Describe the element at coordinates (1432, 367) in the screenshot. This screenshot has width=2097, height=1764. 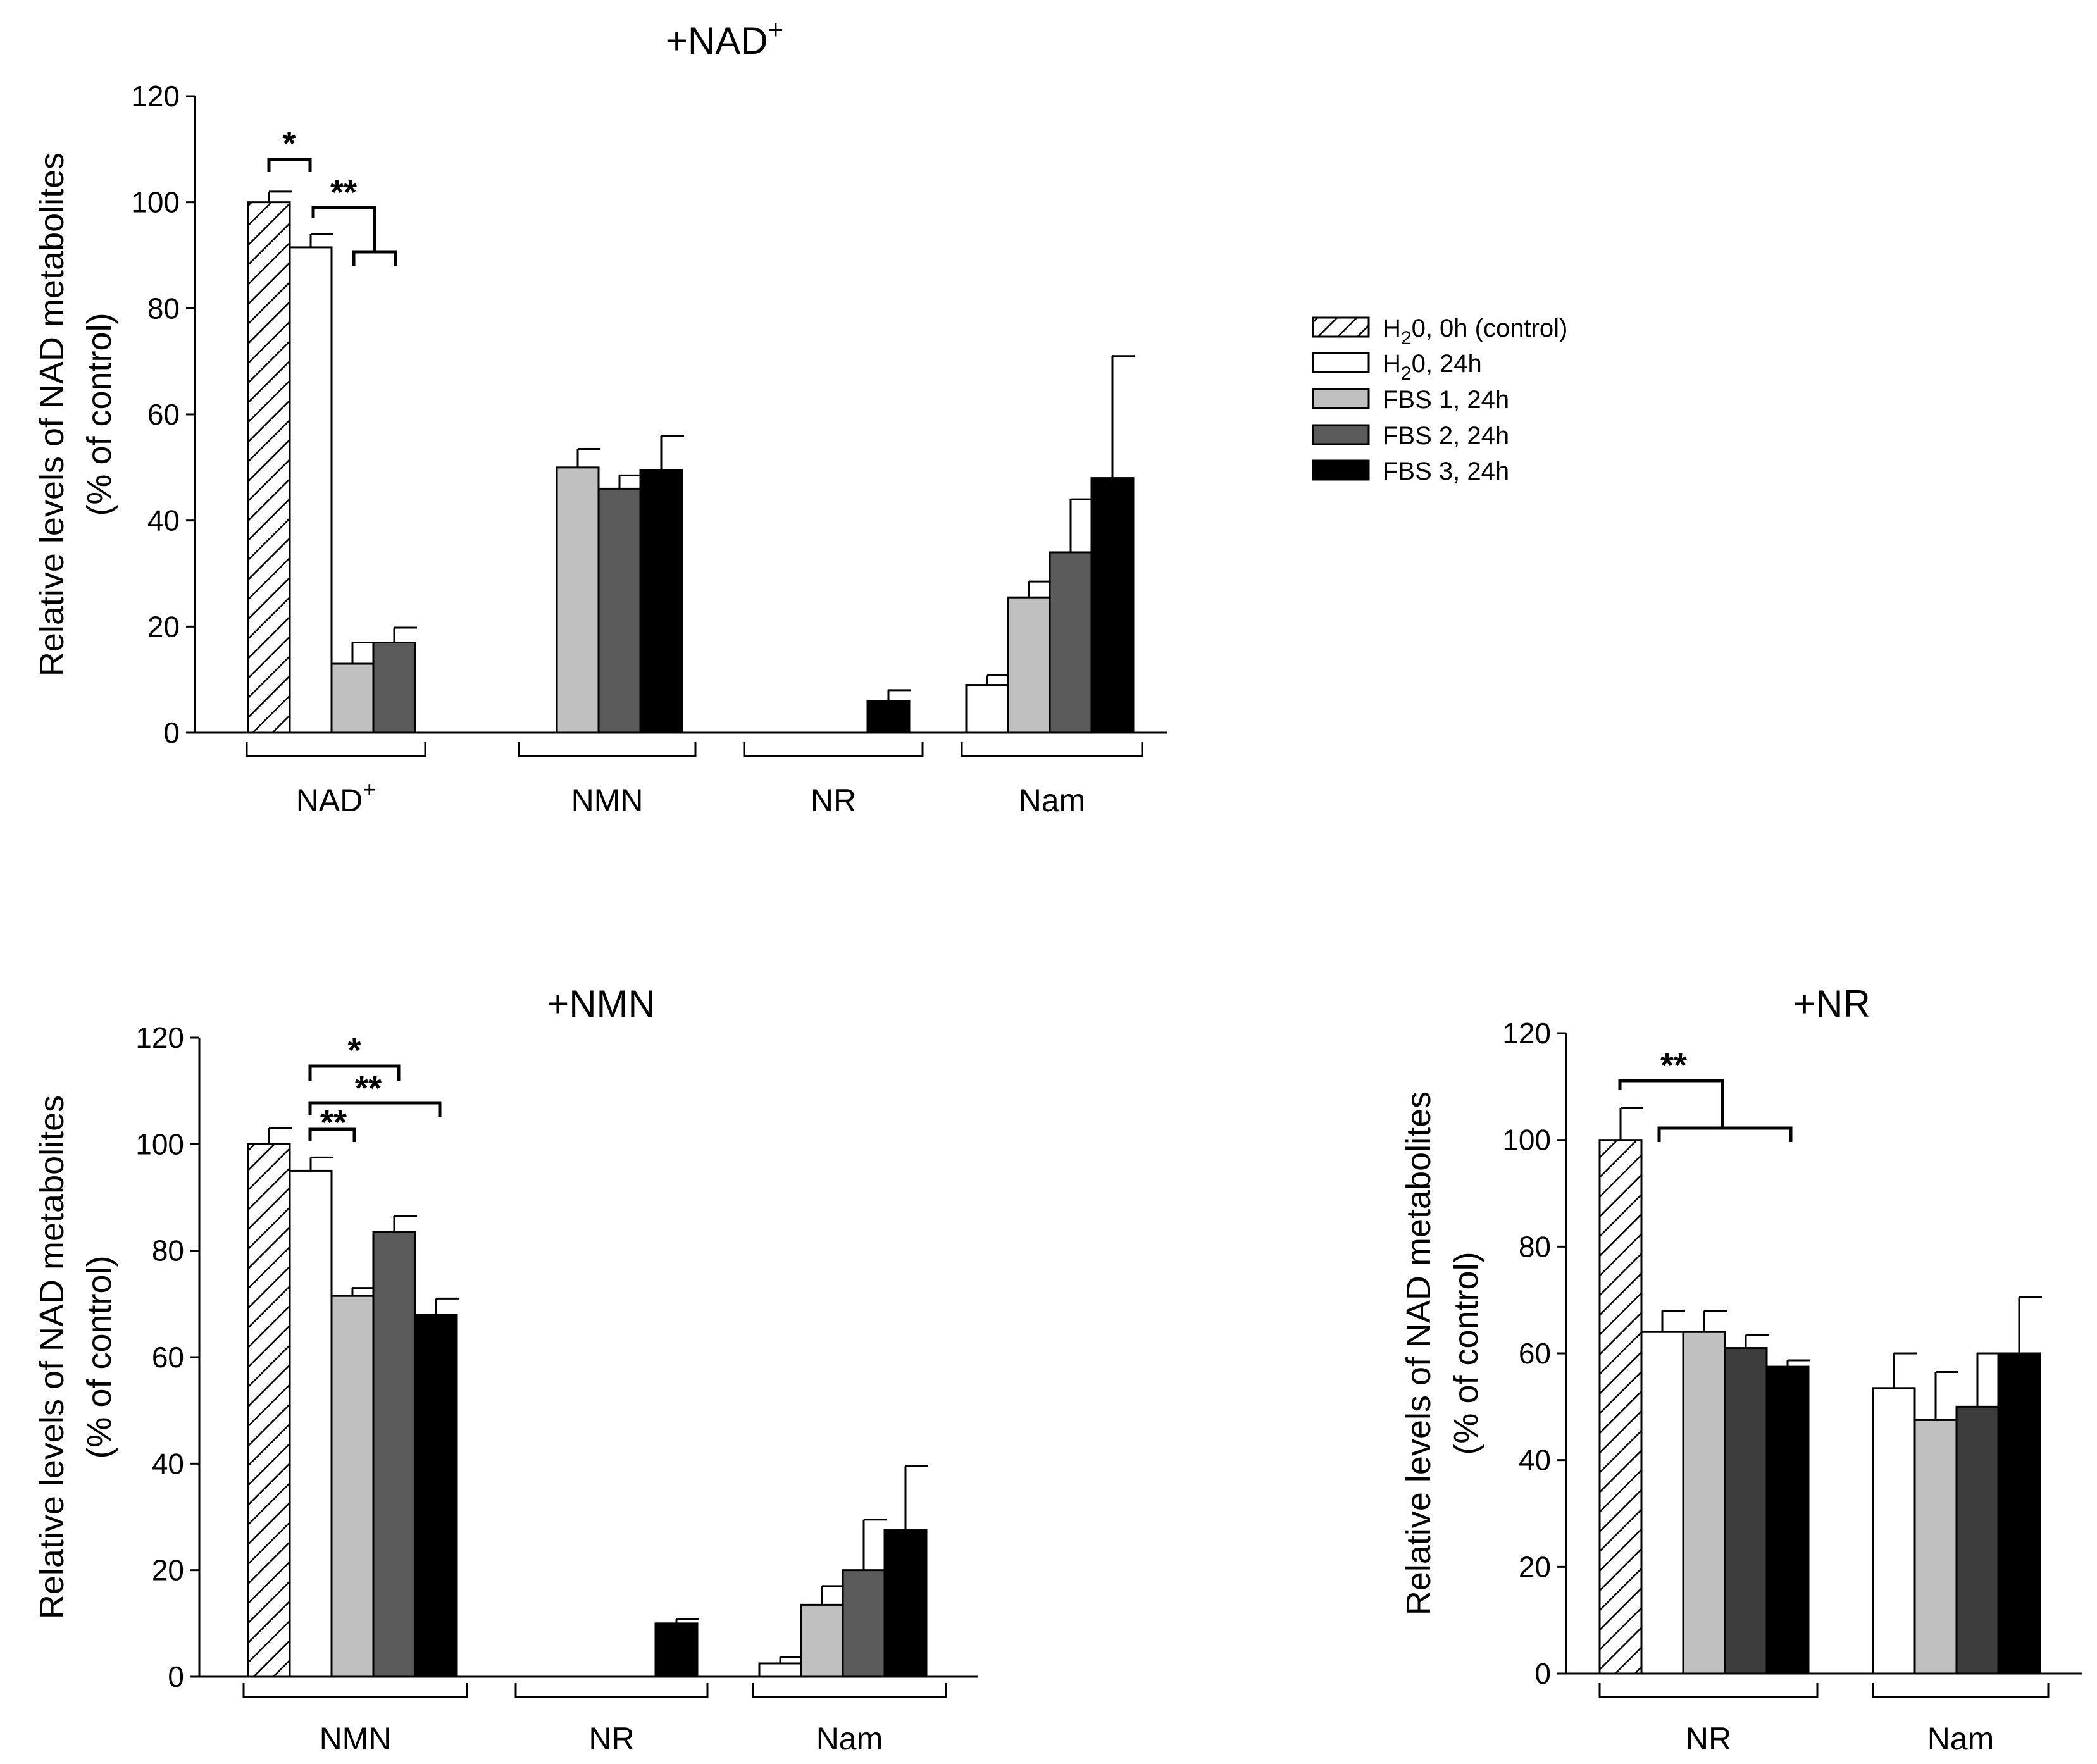
I see `legend-label-h2o-24h: H20, 24h` at that location.